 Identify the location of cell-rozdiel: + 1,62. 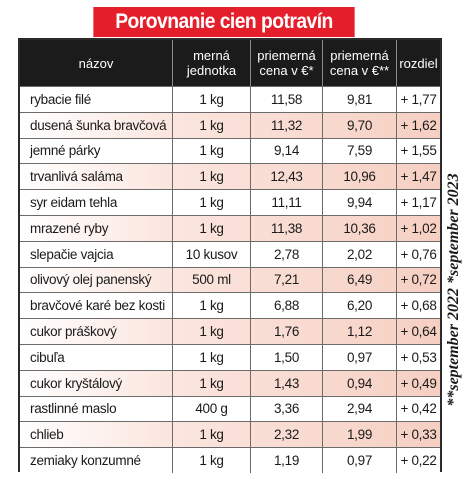
(418, 125).